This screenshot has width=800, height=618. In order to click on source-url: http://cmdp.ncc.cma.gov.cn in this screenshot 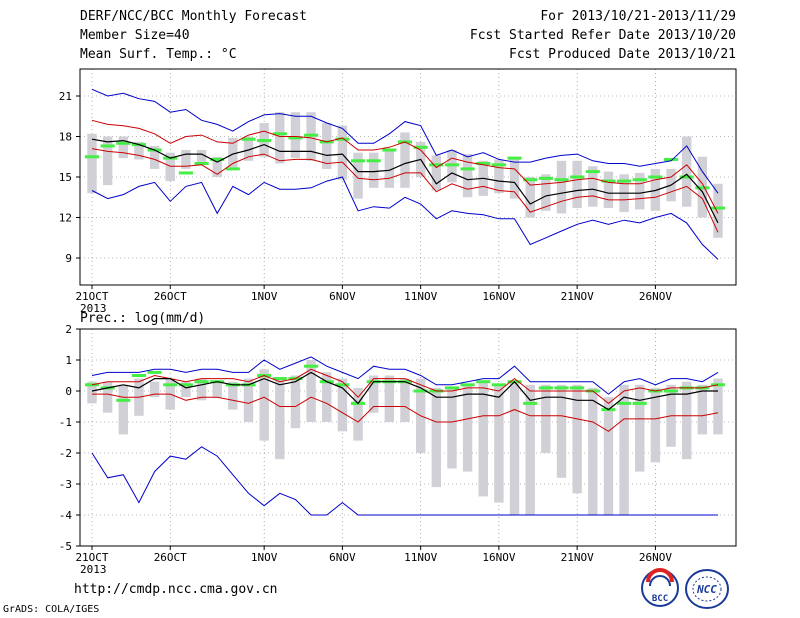, I will do `click(176, 589)`.